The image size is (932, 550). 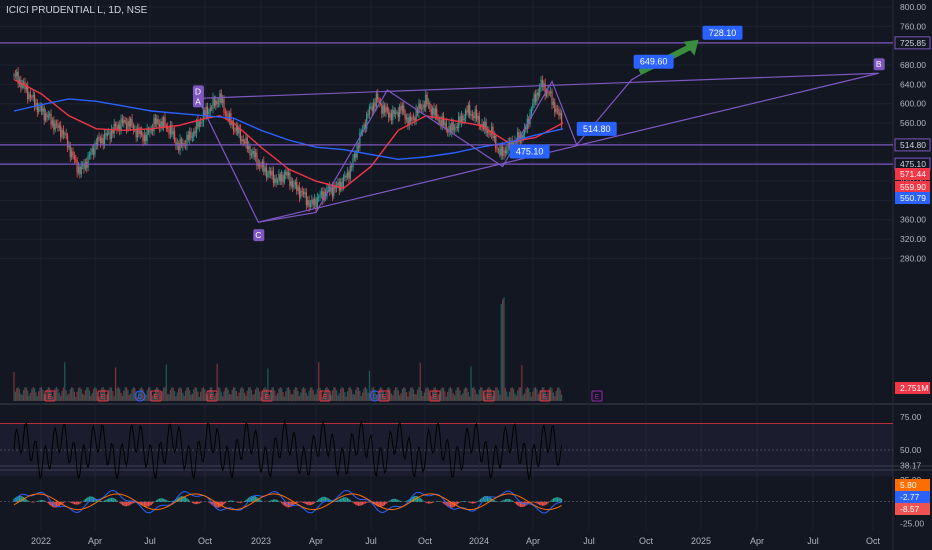 I want to click on price-tag-label: 2.751M, so click(x=914, y=388).